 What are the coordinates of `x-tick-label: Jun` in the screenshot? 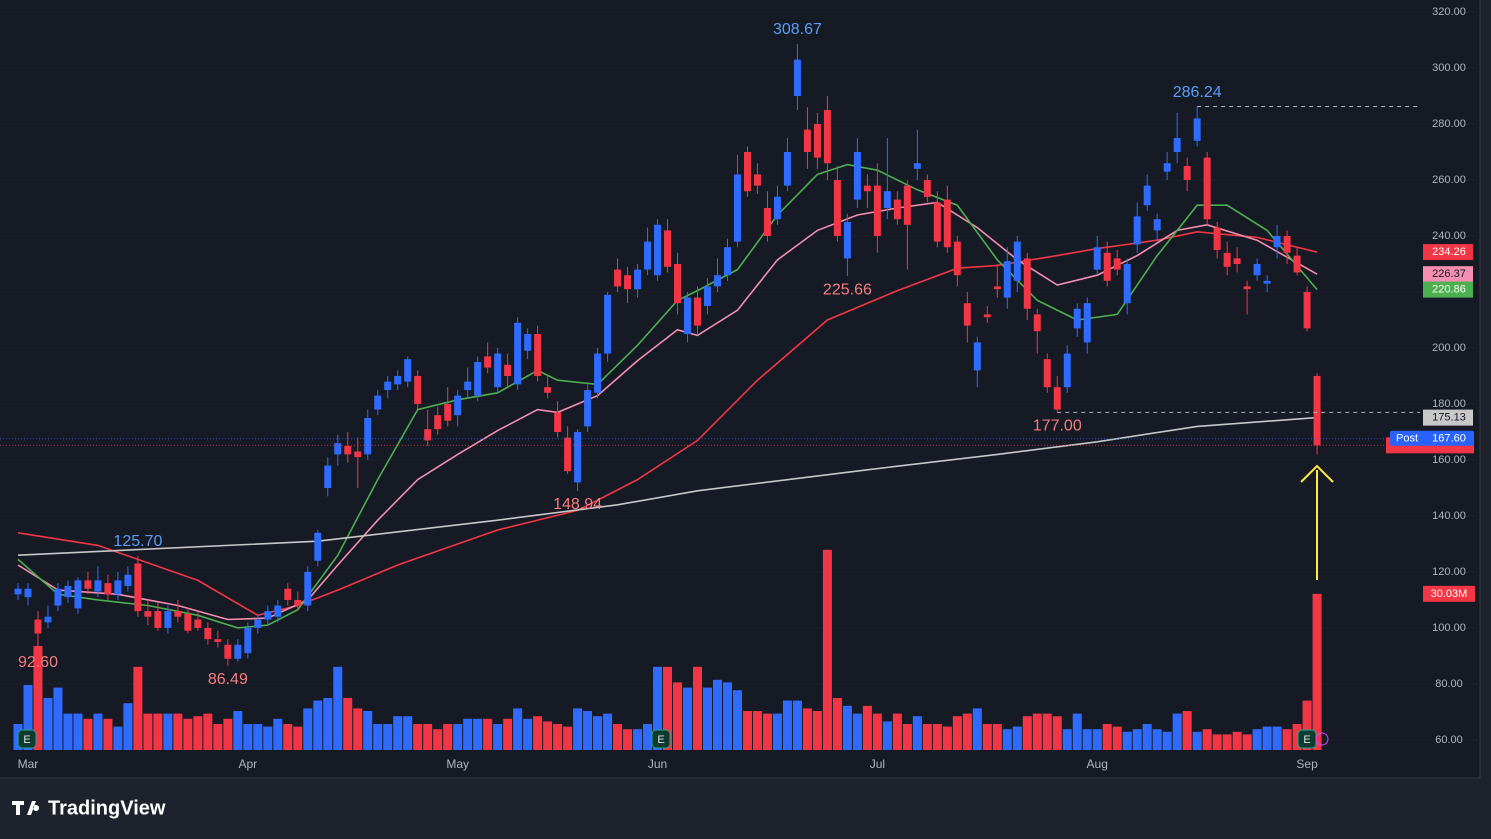 It's located at (657, 764).